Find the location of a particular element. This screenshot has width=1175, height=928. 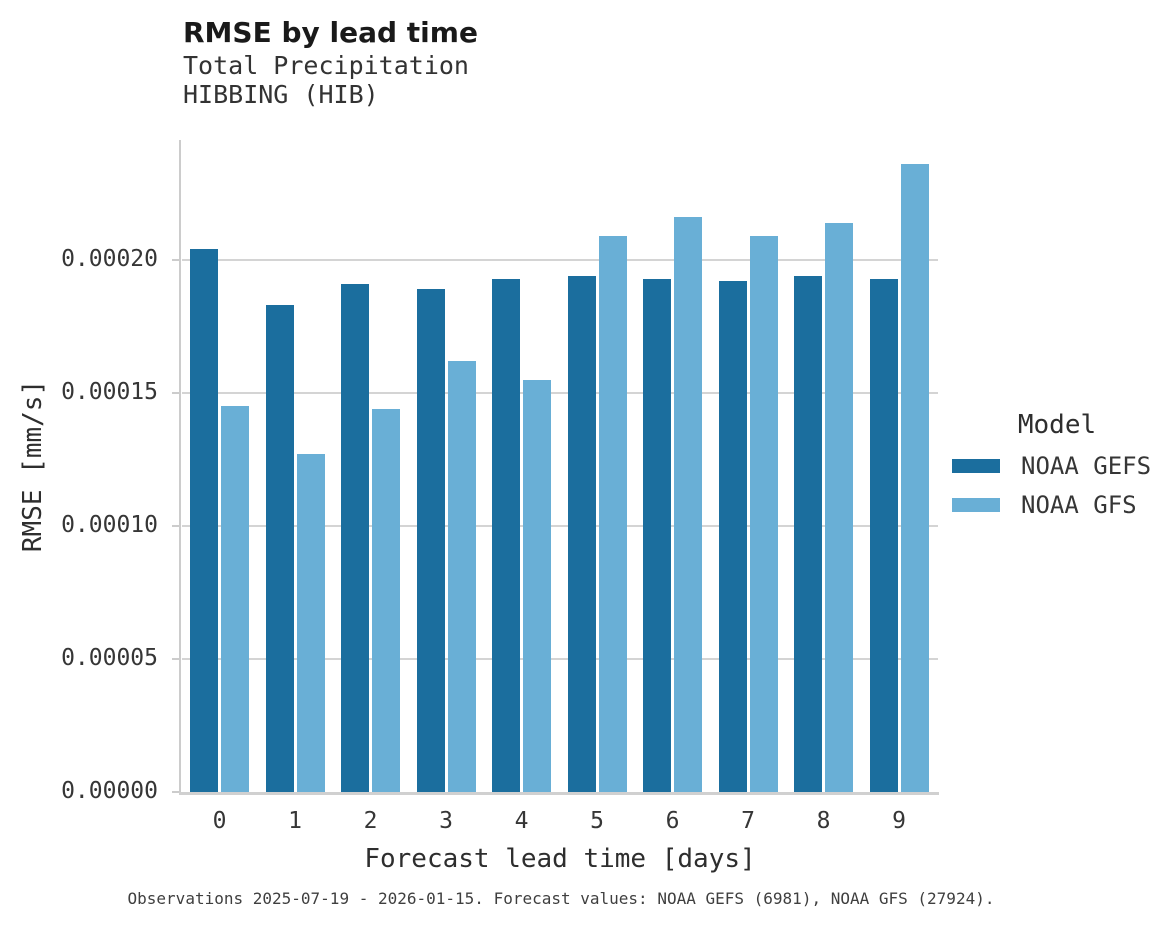

gridline-0.00020 is located at coordinates (560, 260).